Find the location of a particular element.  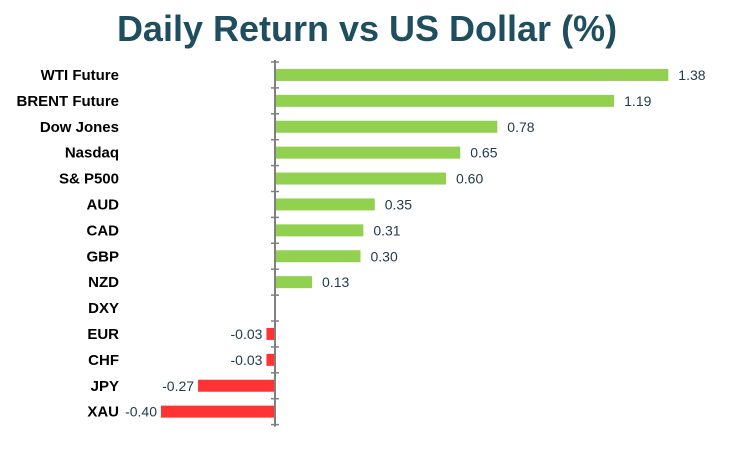

category-label: AUD is located at coordinates (103, 204).